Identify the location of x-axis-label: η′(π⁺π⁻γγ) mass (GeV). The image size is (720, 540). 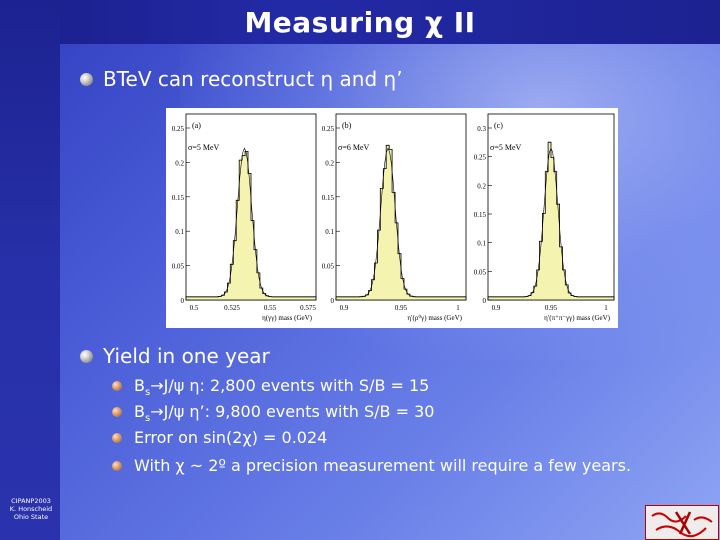
(577, 318).